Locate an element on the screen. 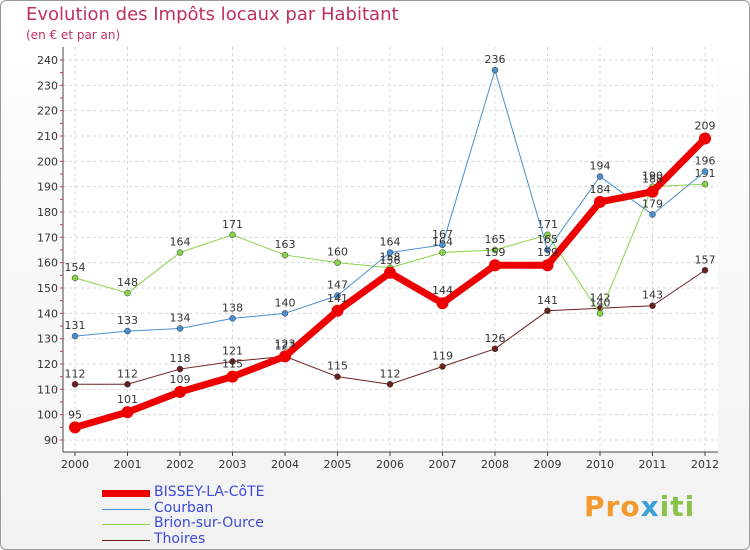 Image resolution: width=750 pixels, height=550 pixels. data-label: 131 is located at coordinates (75, 325).